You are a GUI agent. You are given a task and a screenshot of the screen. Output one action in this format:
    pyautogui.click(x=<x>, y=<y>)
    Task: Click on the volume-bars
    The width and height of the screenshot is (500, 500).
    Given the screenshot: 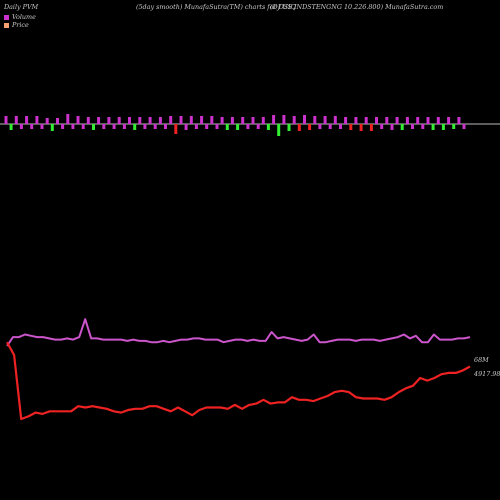 What is the action you would take?
    pyautogui.click(x=250, y=125)
    